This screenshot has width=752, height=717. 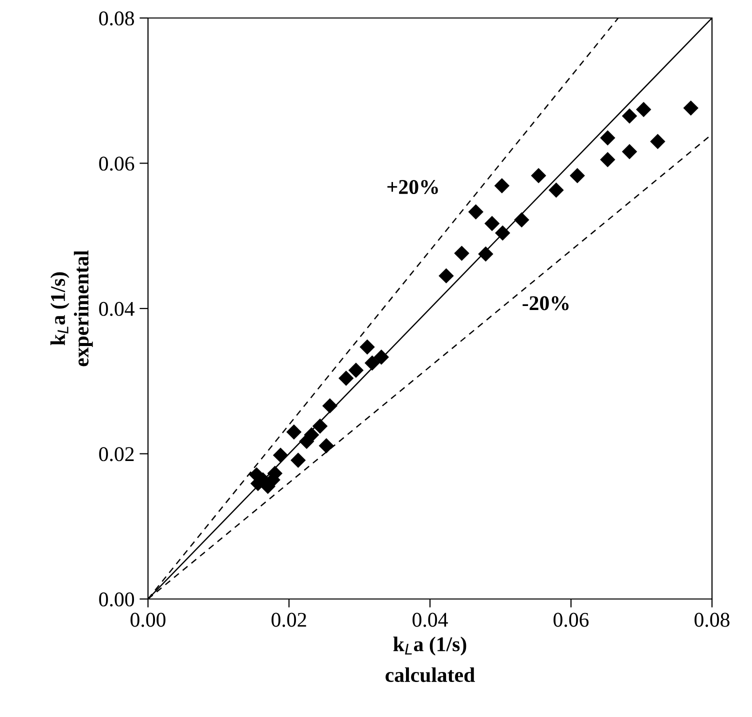 What do you see at coordinates (116, 309) in the screenshot?
I see `y-tick-label: 0.04` at bounding box center [116, 309].